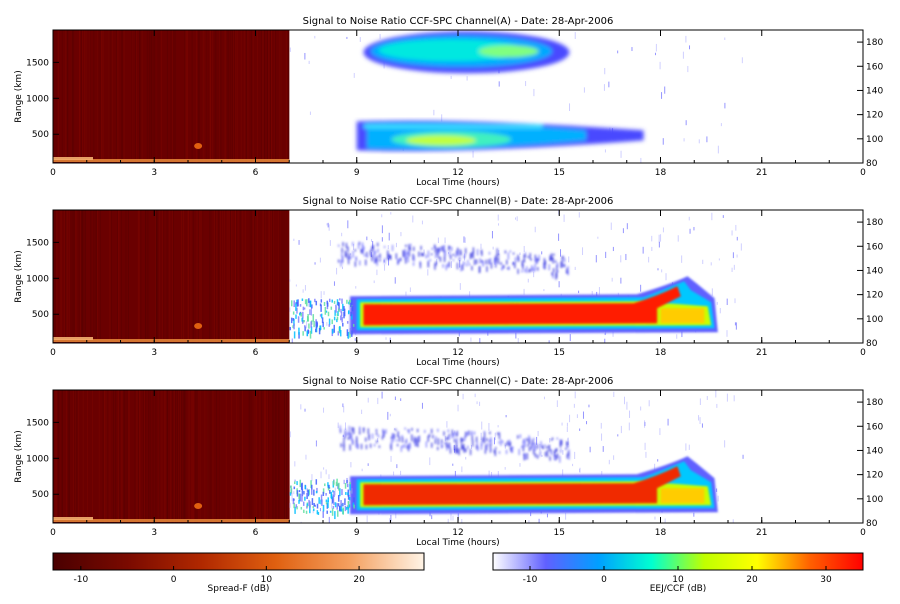 The image size is (900, 604). What do you see at coordinates (457, 183) in the screenshot?
I see `x-axis-label: Local Time (hours)` at bounding box center [457, 183].